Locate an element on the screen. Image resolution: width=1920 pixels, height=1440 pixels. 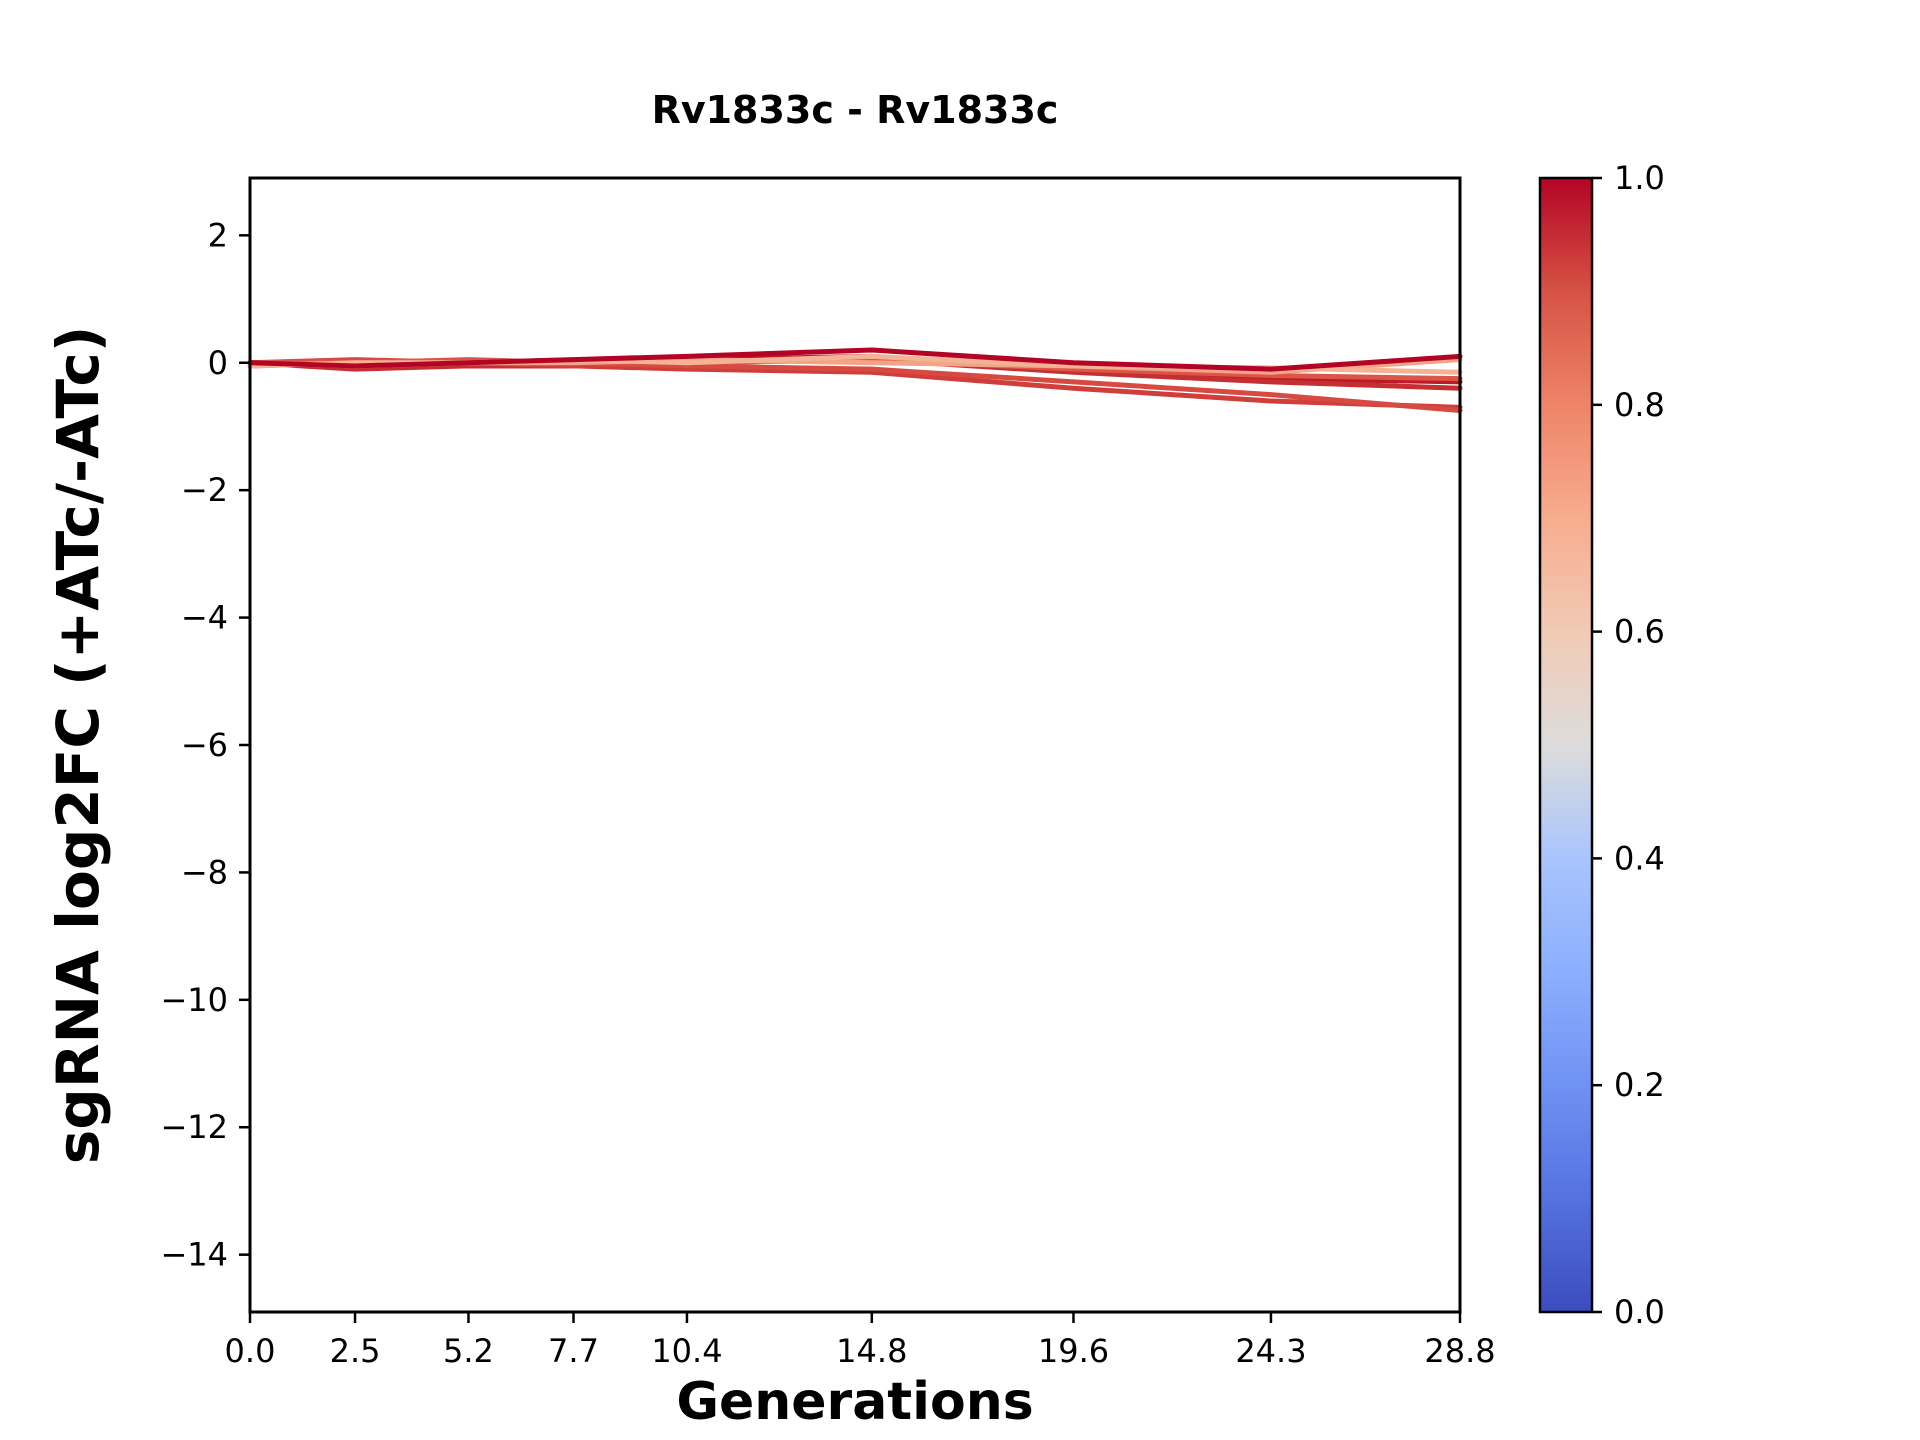
y-tick-label: −2 is located at coordinates (204, 490).